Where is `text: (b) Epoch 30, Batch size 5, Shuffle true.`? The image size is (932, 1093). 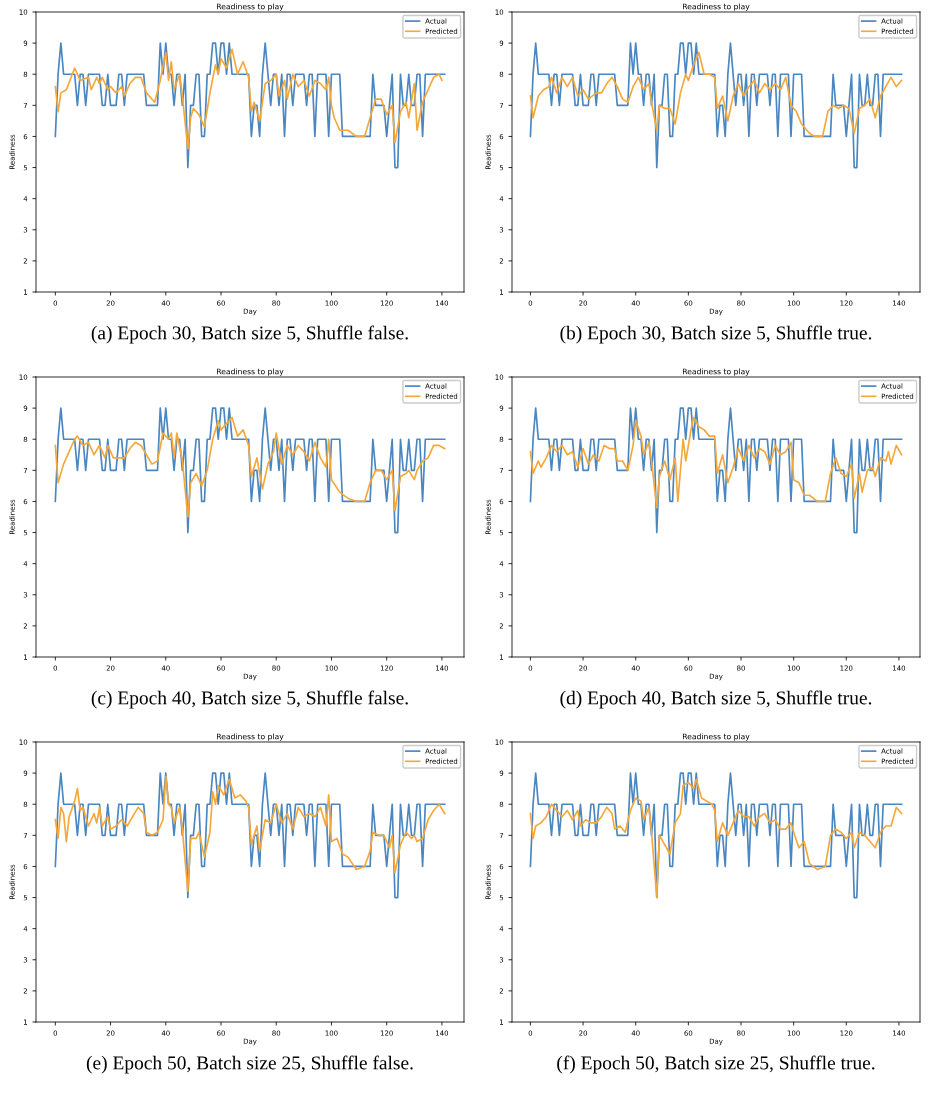
text: (b) Epoch 30, Batch size 5, Shuffle true. is located at coordinates (716, 334).